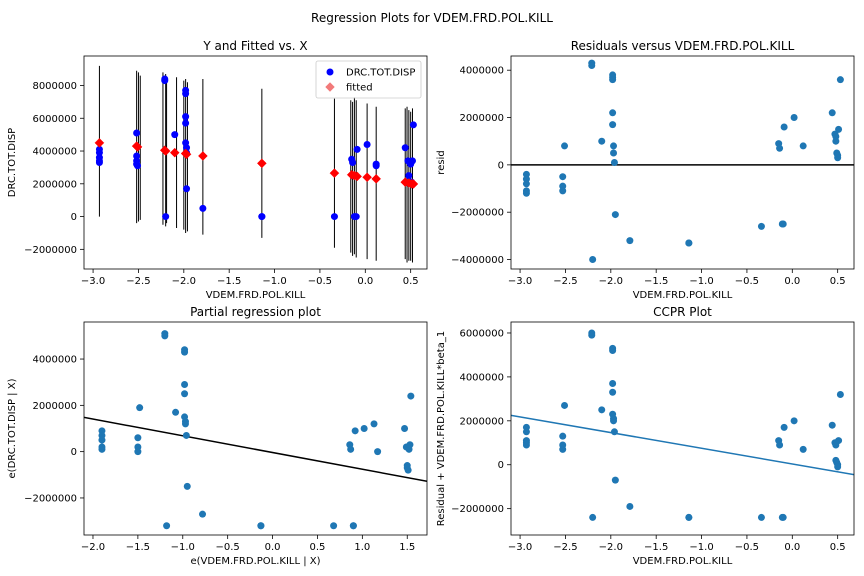 This screenshot has height=576, width=864. I want to click on legend-label: fitted, so click(359, 88).